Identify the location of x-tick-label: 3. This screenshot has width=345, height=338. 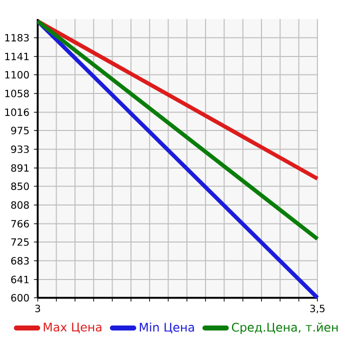
(37, 308).